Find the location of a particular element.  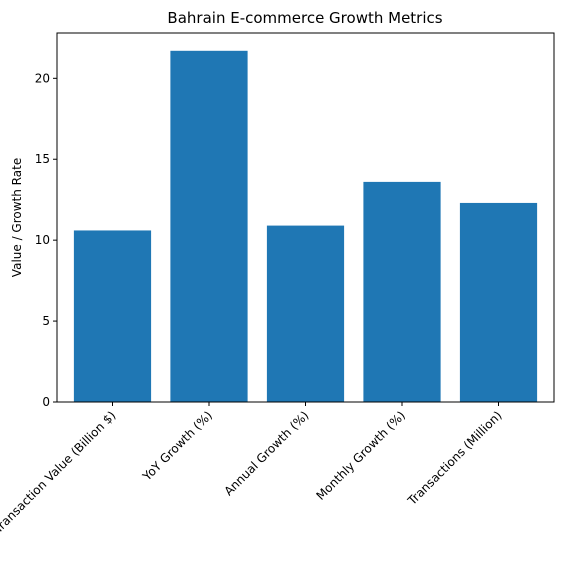

x-tick-label-2: Annual Growth (%) is located at coordinates (266, 453).